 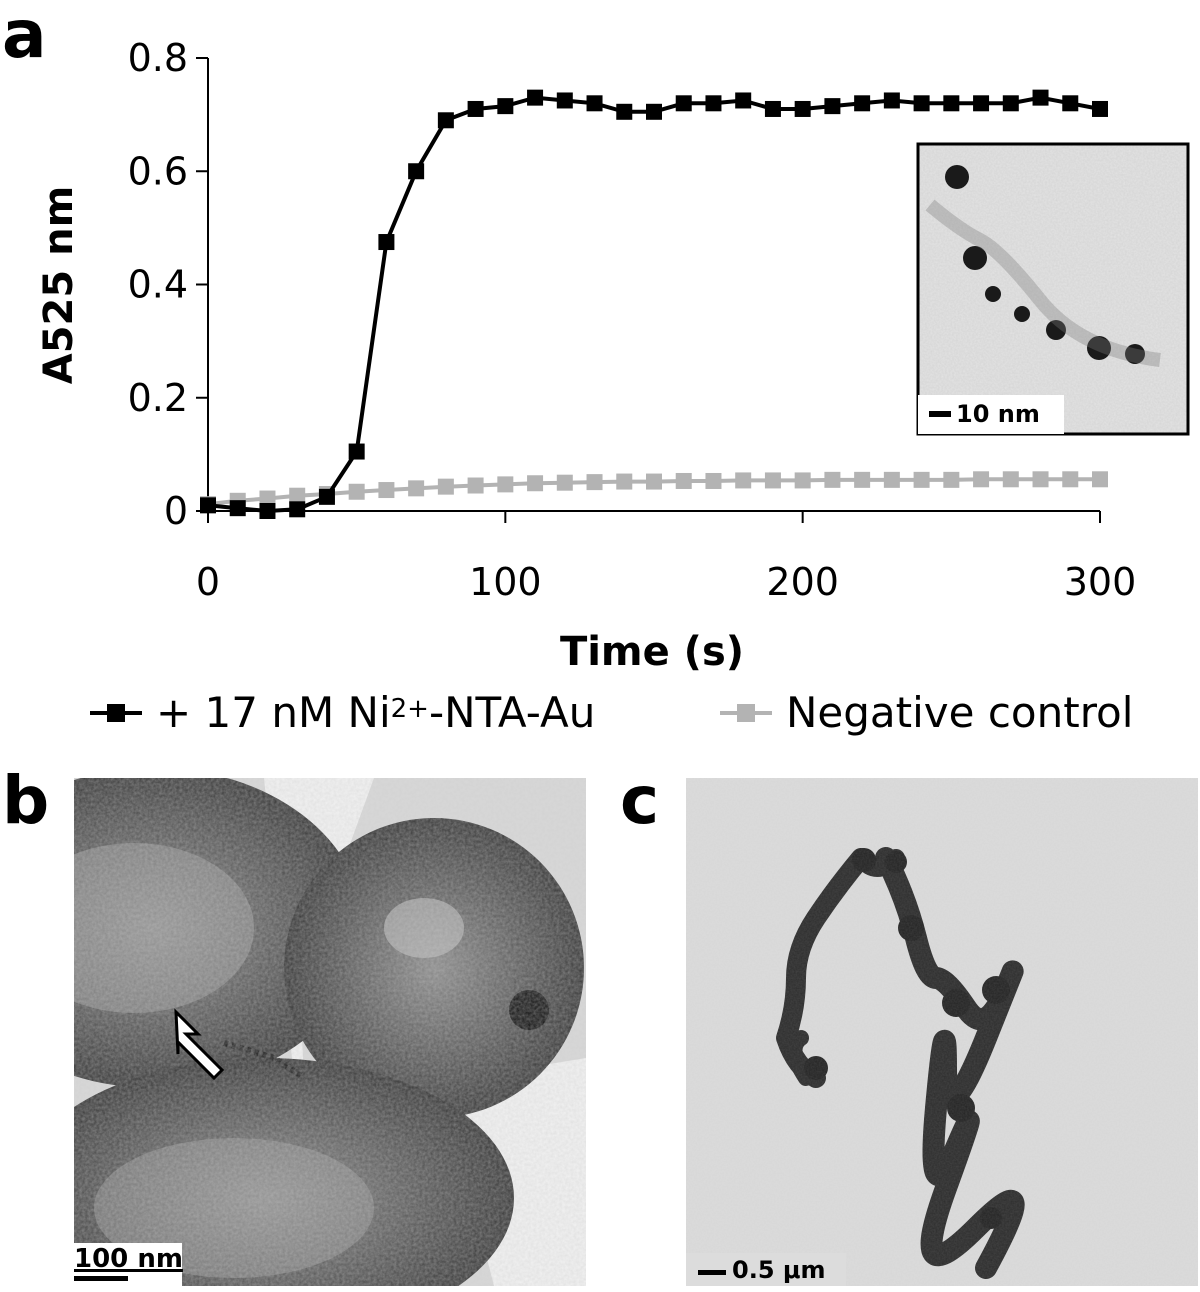 I want to click on x-tick-label: 100, so click(x=505, y=582).